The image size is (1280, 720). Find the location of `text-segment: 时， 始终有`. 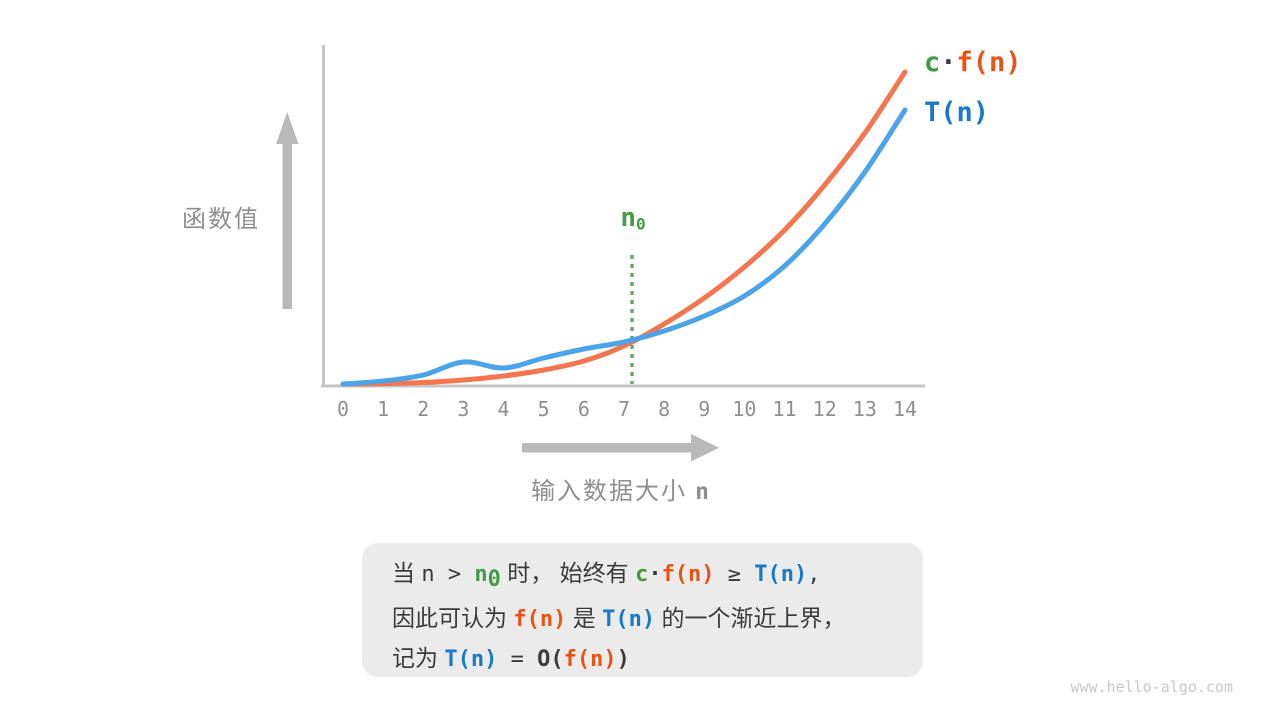

text-segment: 时， 始终有 is located at coordinates (568, 573).